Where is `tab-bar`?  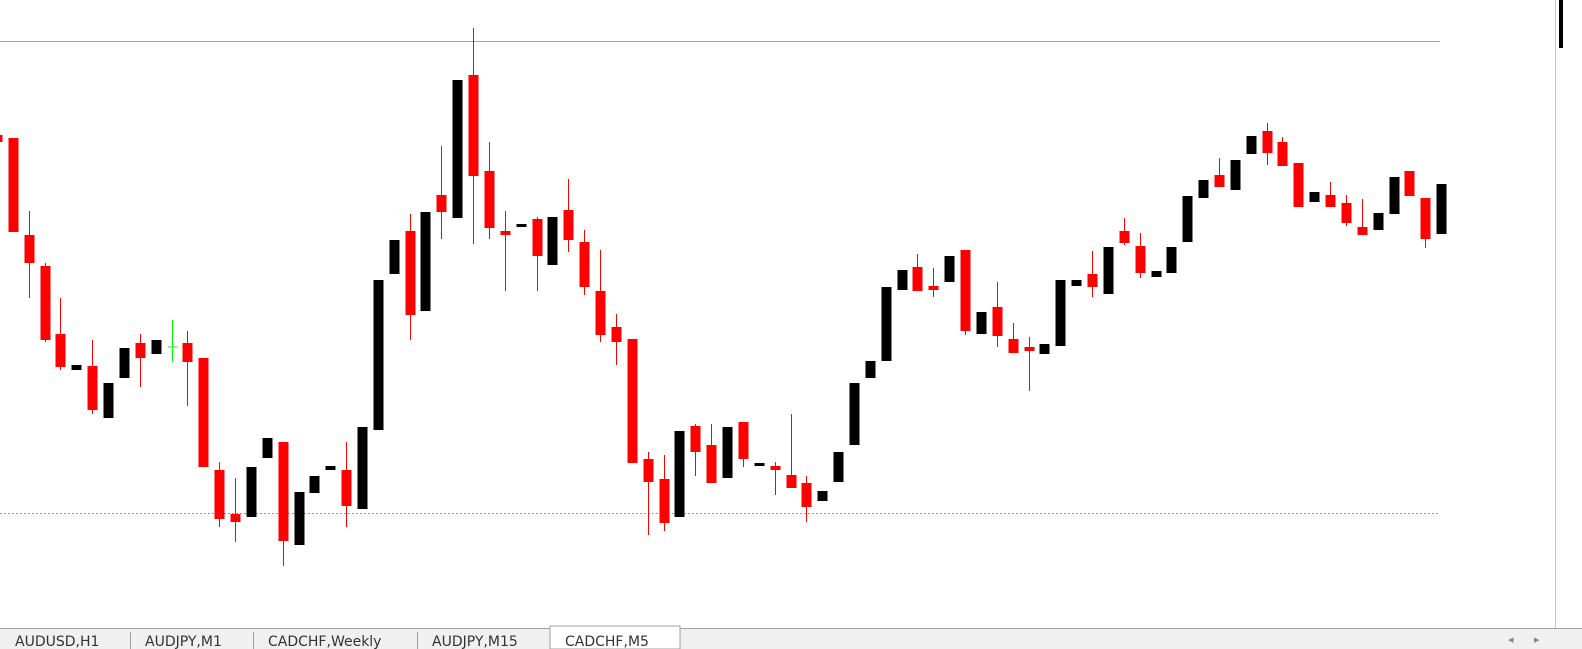 tab-bar is located at coordinates (791, 638).